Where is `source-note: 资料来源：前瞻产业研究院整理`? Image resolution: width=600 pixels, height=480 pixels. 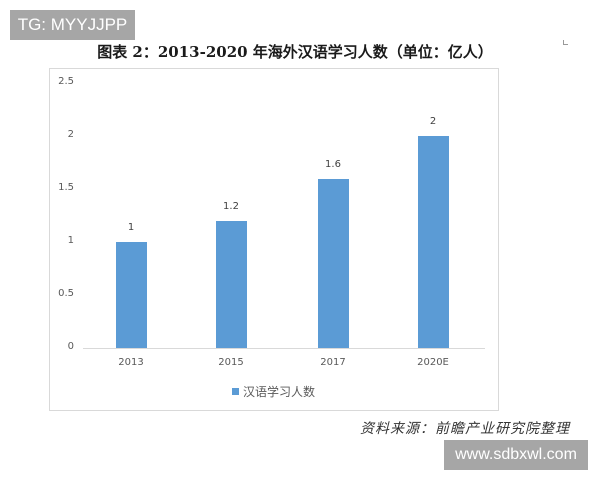
source-note: 资料来源：前瞻产业研究院整理 is located at coordinates (465, 429).